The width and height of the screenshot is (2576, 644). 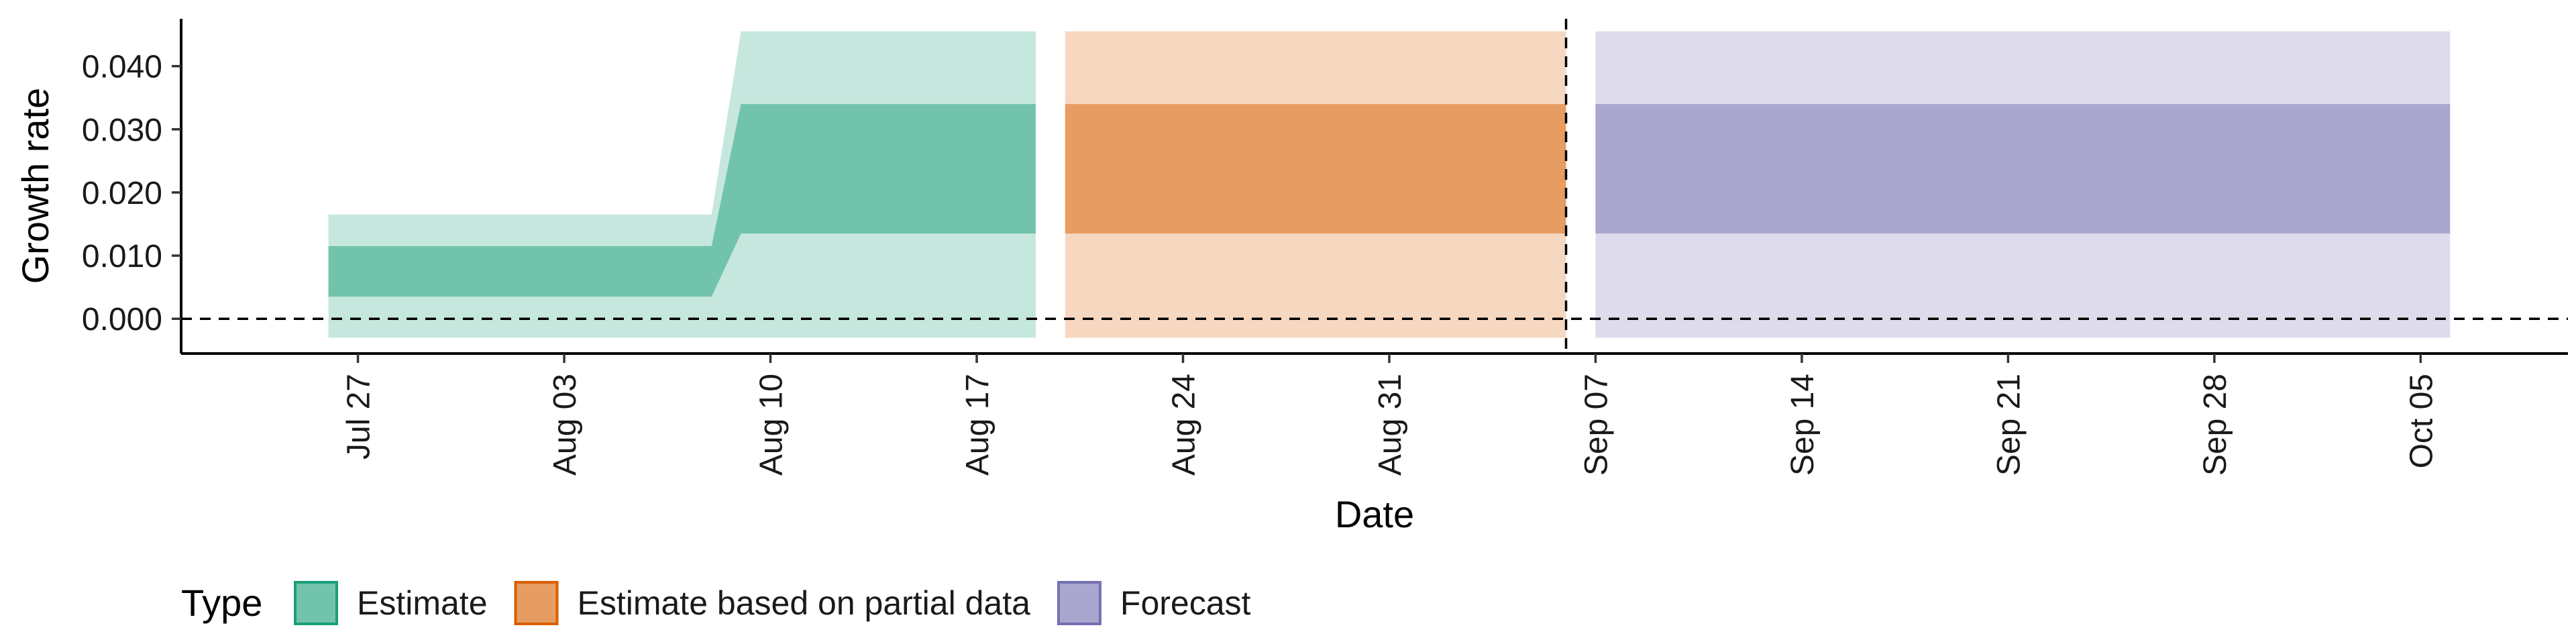 What do you see at coordinates (804, 603) in the screenshot?
I see `legend-label-estimate-based-on-partial-data: Estimate based on partial data` at bounding box center [804, 603].